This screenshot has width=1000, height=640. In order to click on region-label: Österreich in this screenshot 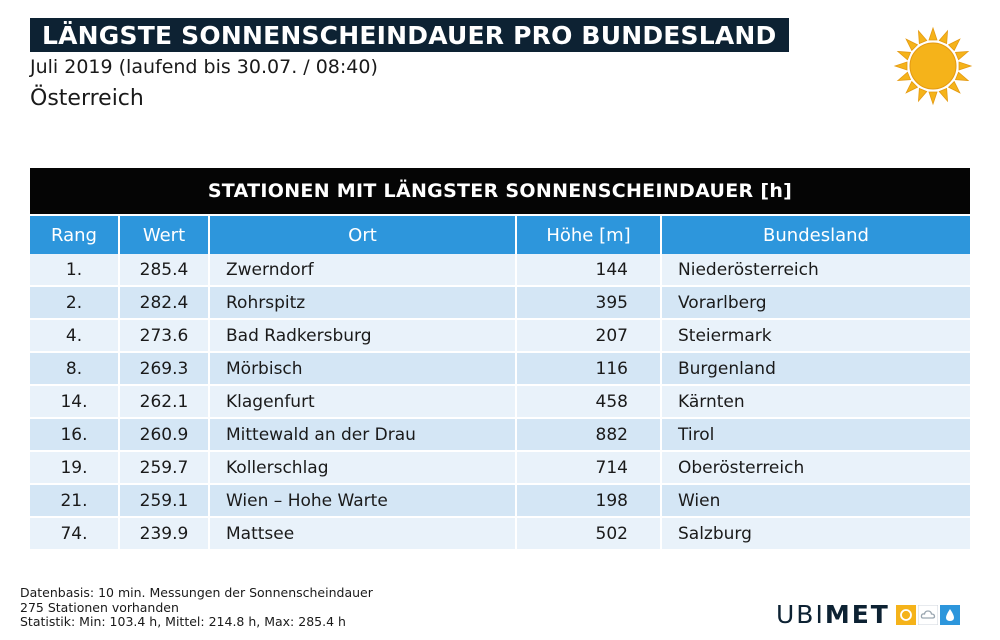, I will do `click(87, 98)`.